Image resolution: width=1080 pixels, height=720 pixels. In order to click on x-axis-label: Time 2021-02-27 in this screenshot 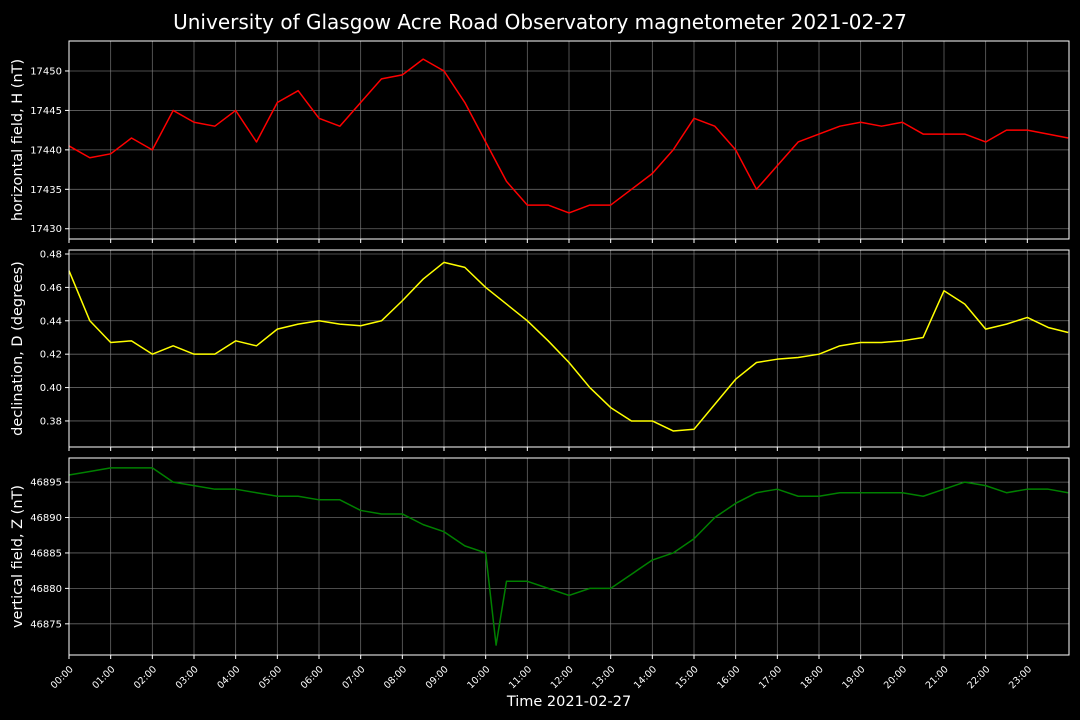, I will do `click(568, 702)`.